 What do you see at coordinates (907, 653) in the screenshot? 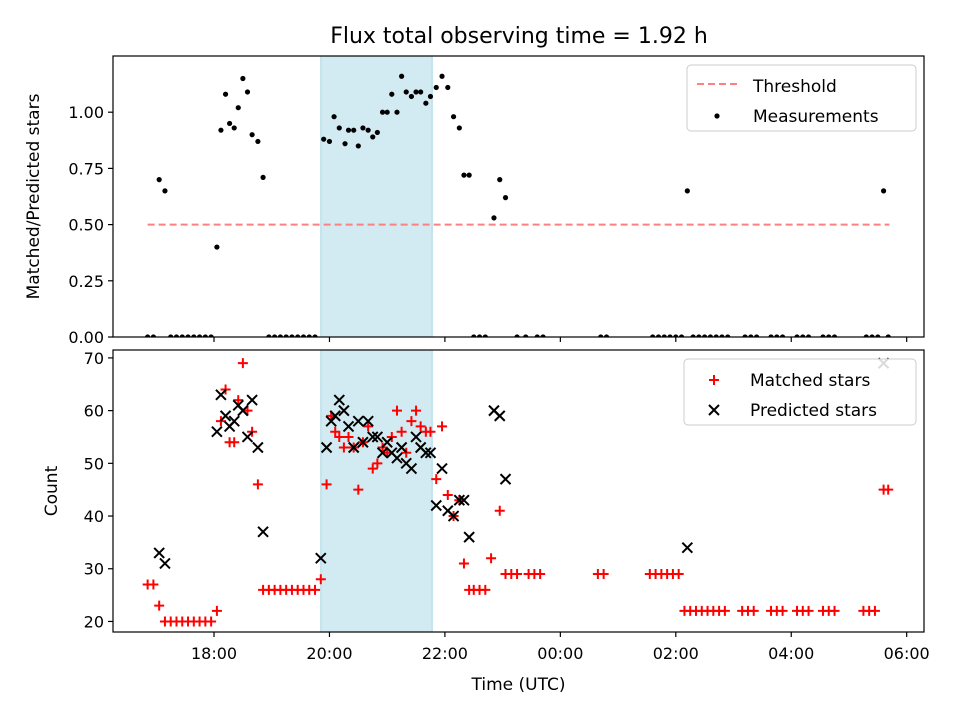
I see `x-tick-label: 06:00` at bounding box center [907, 653].